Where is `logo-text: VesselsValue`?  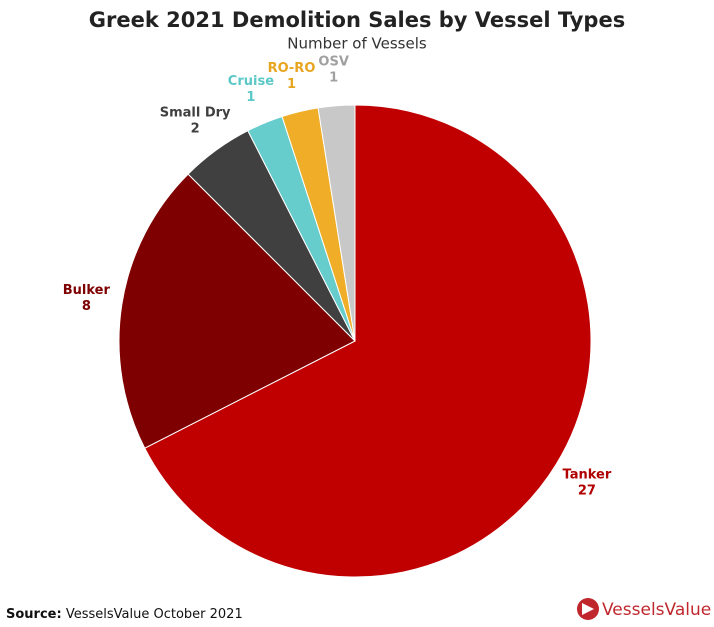 logo-text: VesselsValue is located at coordinates (656, 610).